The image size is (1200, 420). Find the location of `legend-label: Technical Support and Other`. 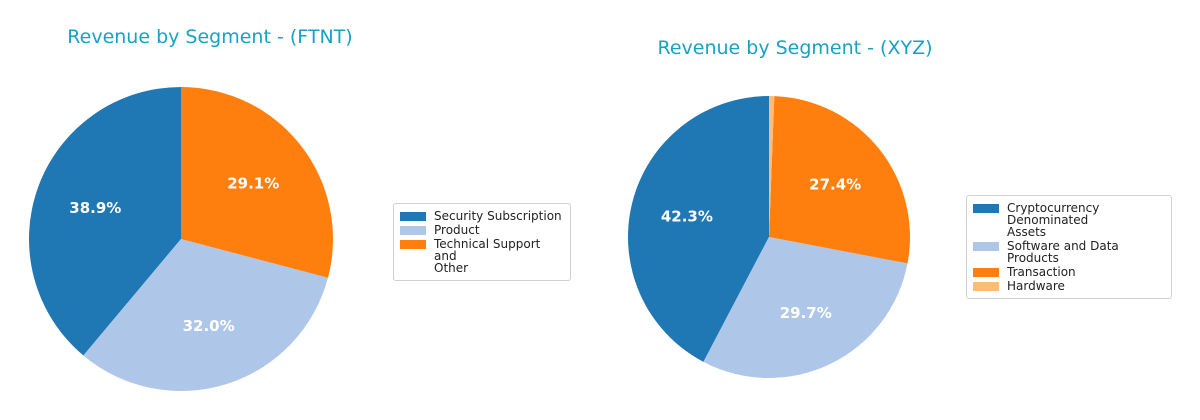

legend-label: Technical Support and Other is located at coordinates (487, 256).